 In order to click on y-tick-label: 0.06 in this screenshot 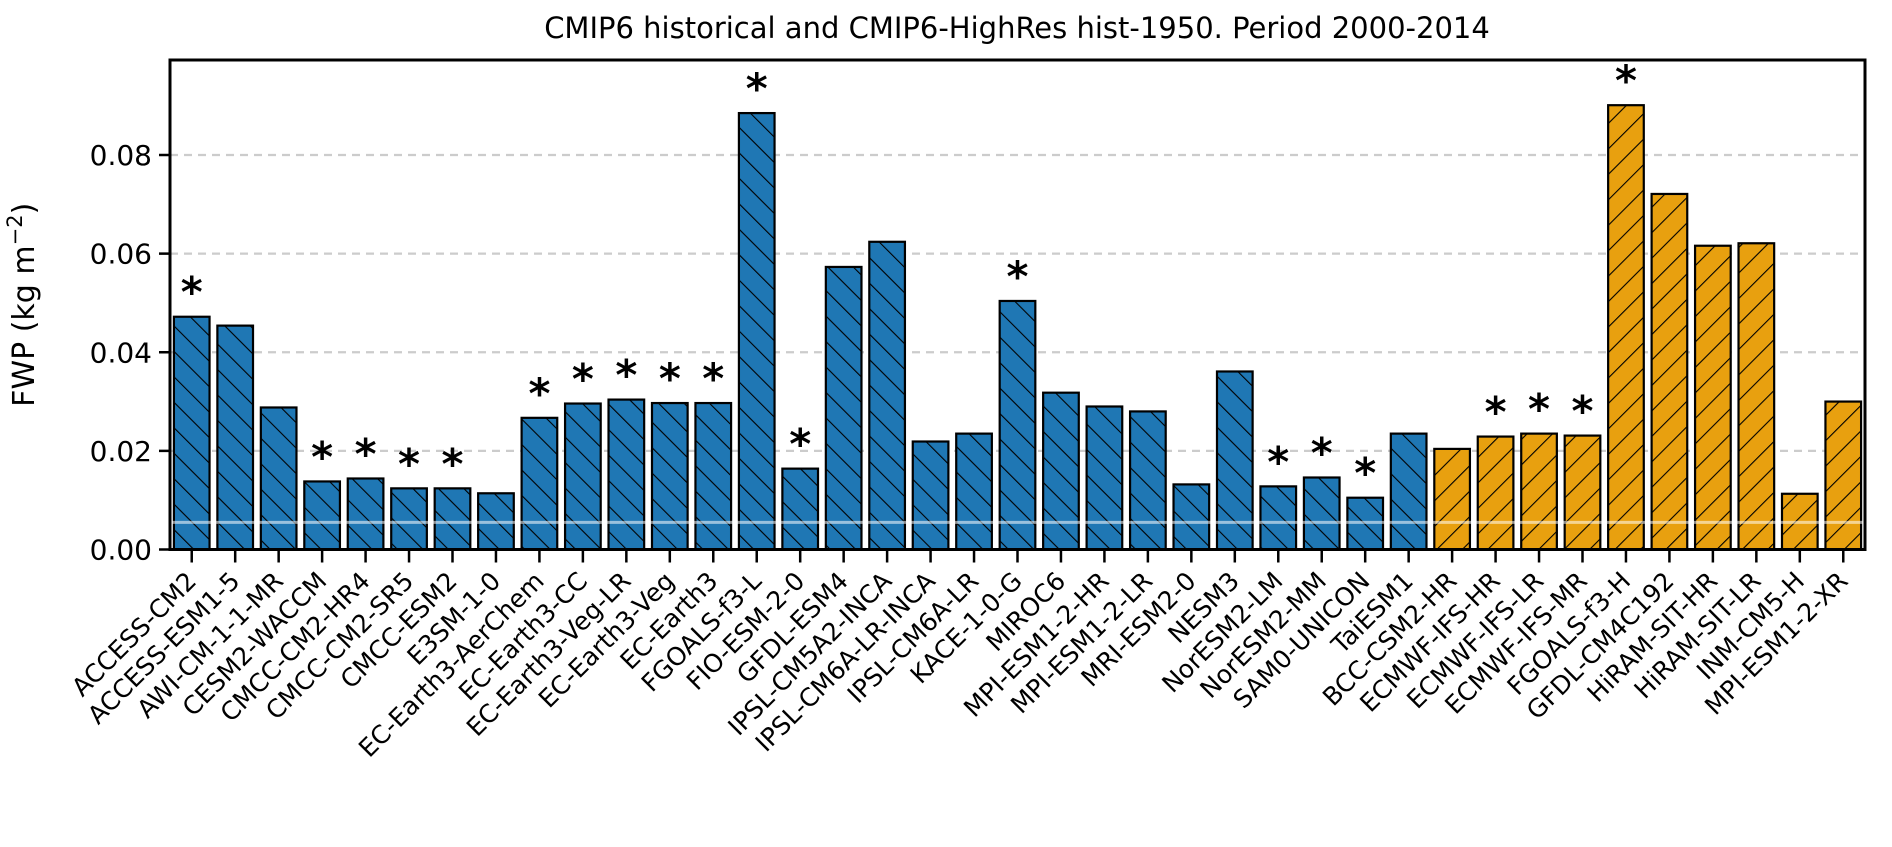, I will do `click(121, 254)`.